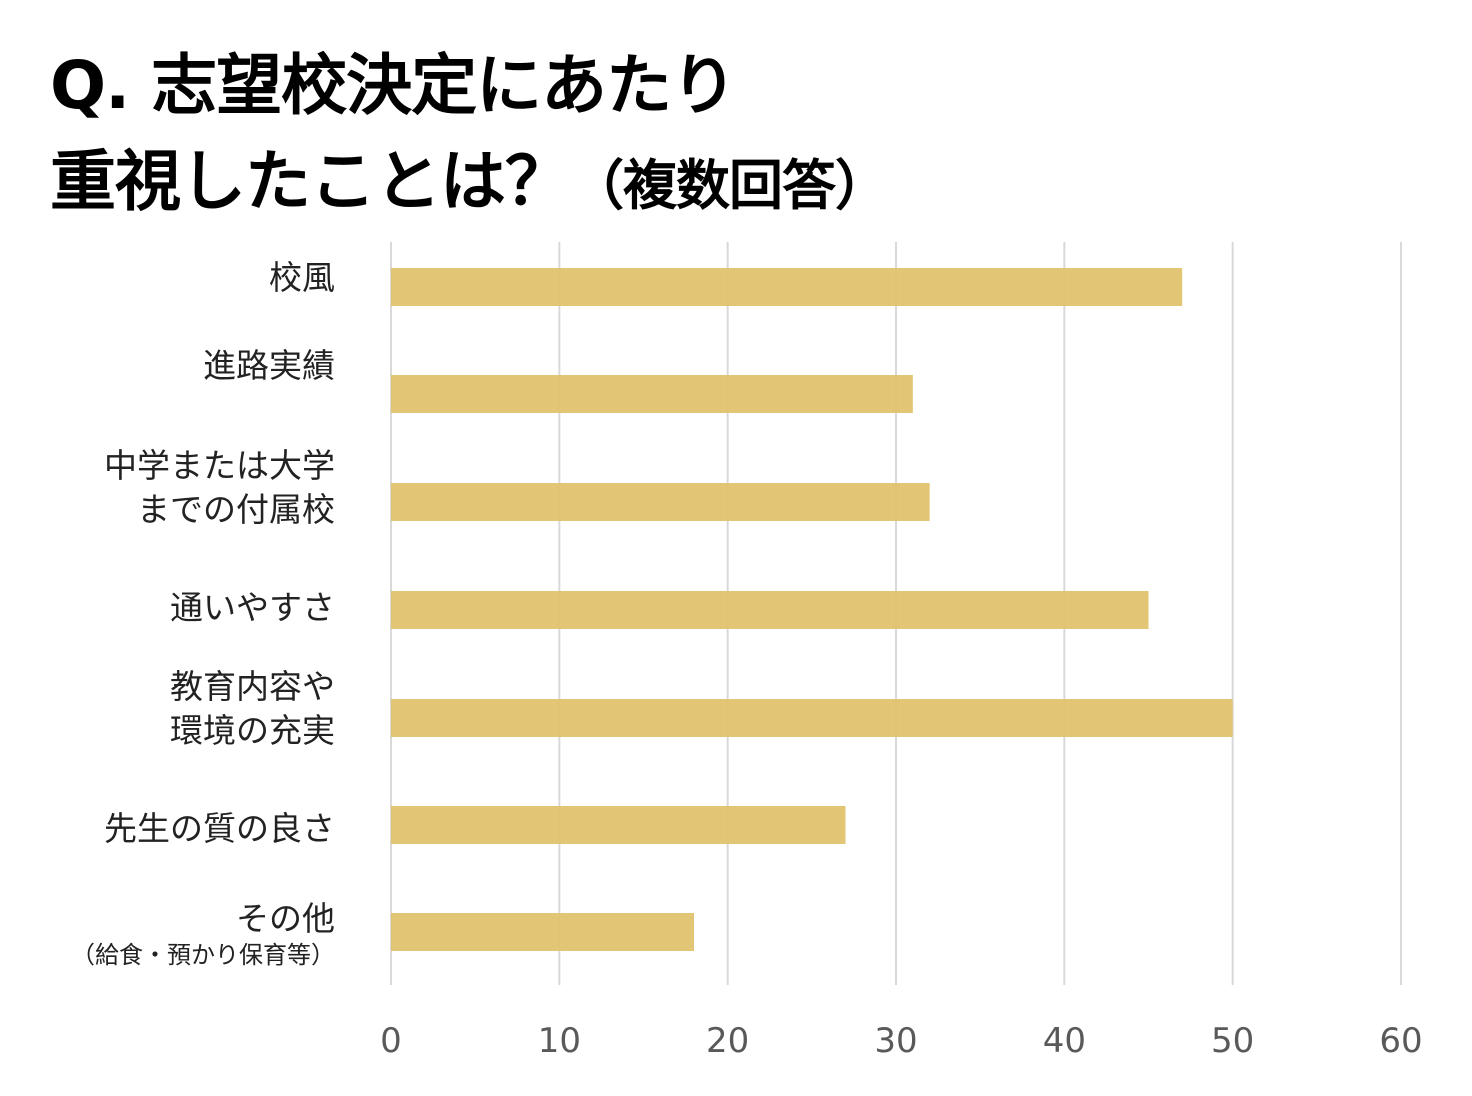  I want to click on title-line-1: Q. 志望校決定にあたり, so click(393, 85).